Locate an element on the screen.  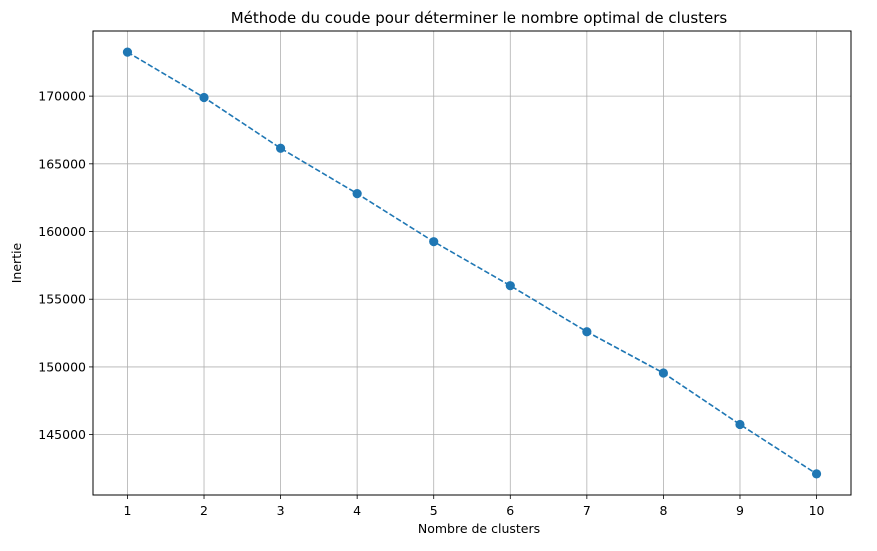
y-tick-label: 160000 is located at coordinates (62, 231).